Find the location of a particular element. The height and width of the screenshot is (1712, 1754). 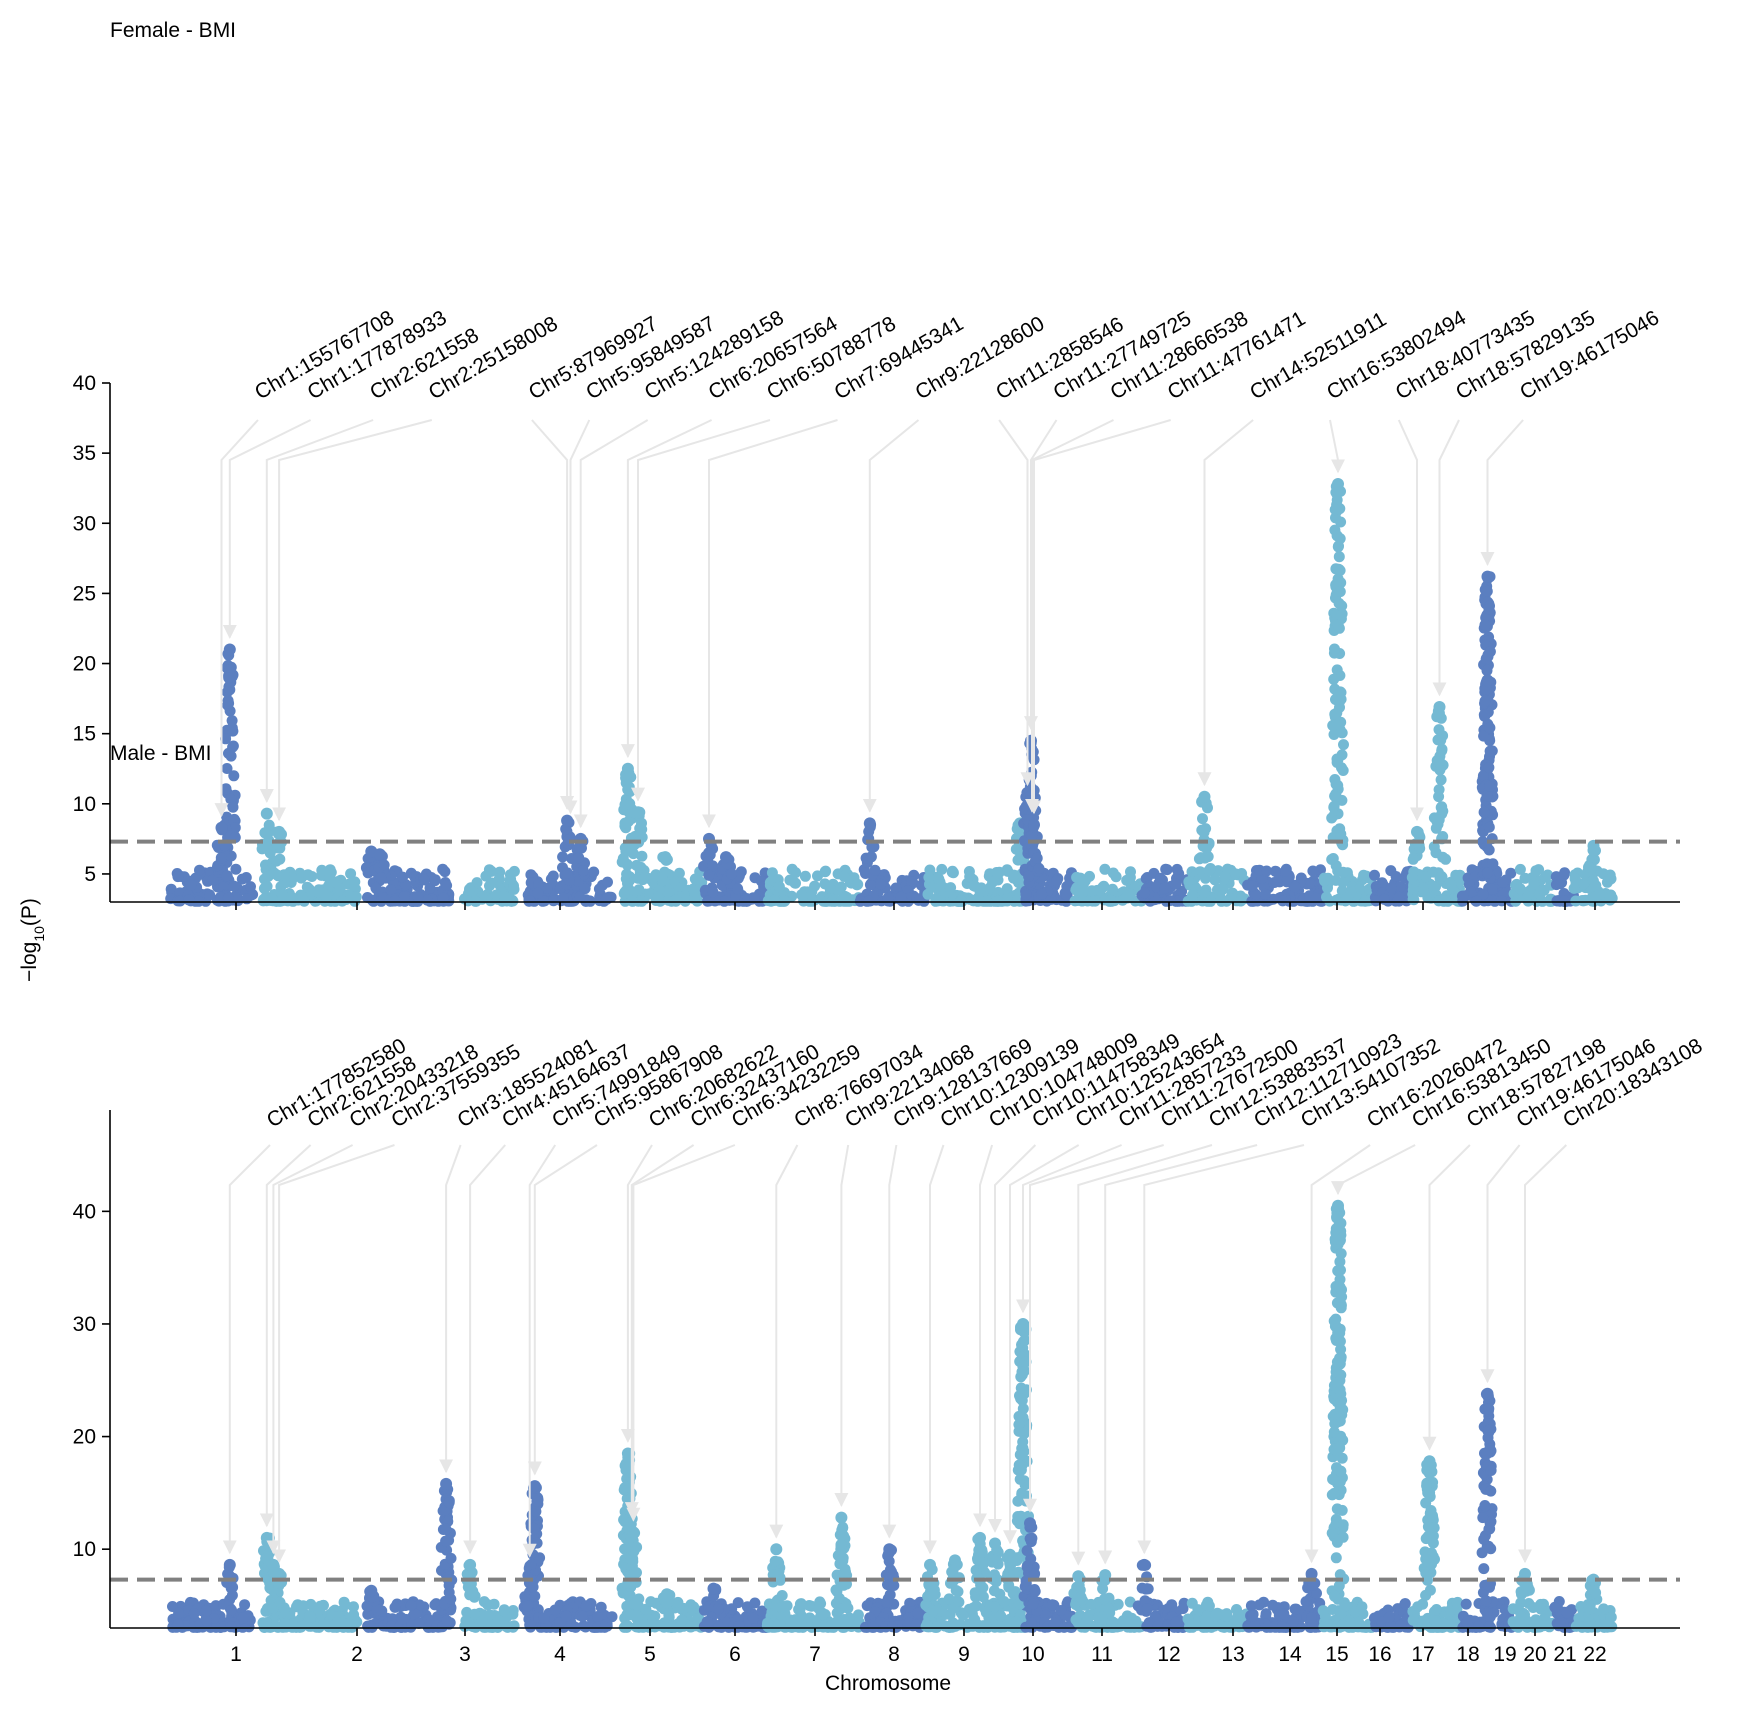

x-tick-label: 3 is located at coordinates (465, 1654).